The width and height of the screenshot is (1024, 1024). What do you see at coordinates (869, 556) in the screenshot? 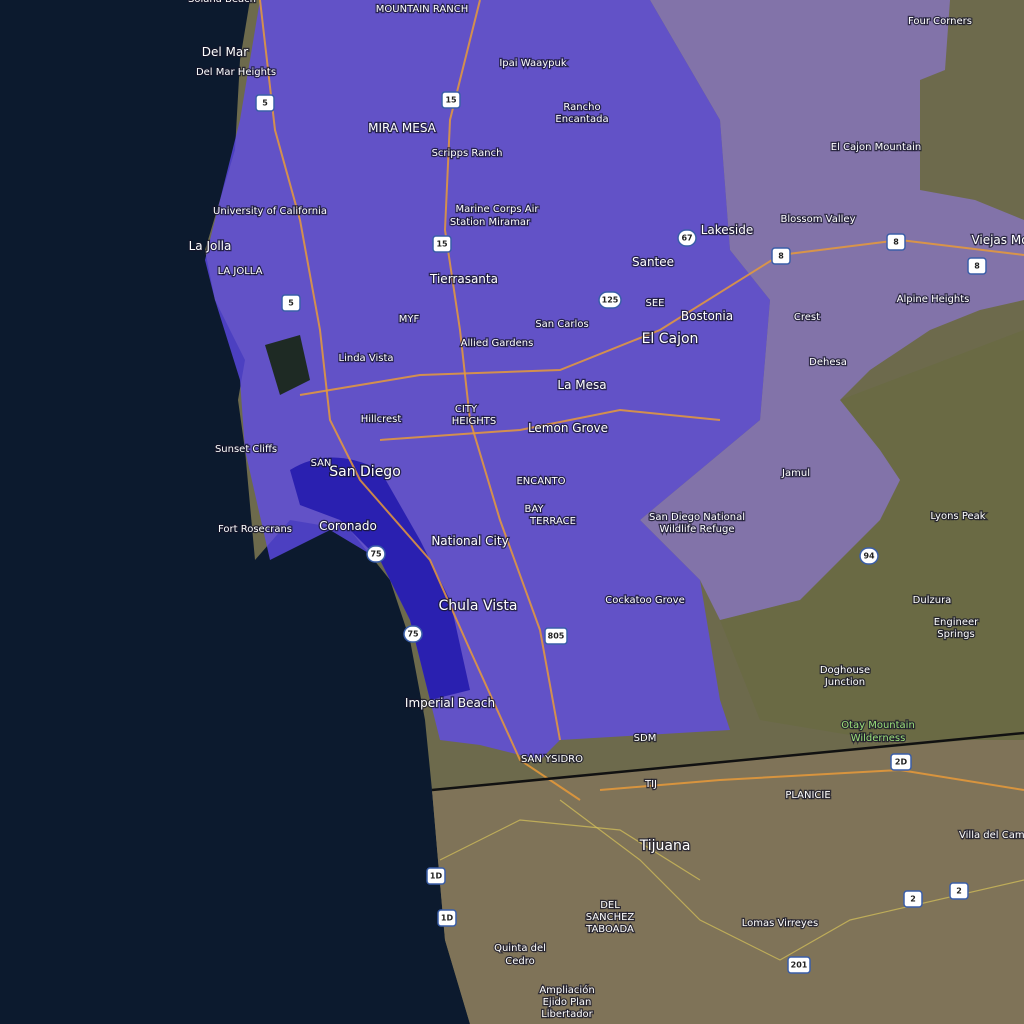
I see `shield: 94` at bounding box center [869, 556].